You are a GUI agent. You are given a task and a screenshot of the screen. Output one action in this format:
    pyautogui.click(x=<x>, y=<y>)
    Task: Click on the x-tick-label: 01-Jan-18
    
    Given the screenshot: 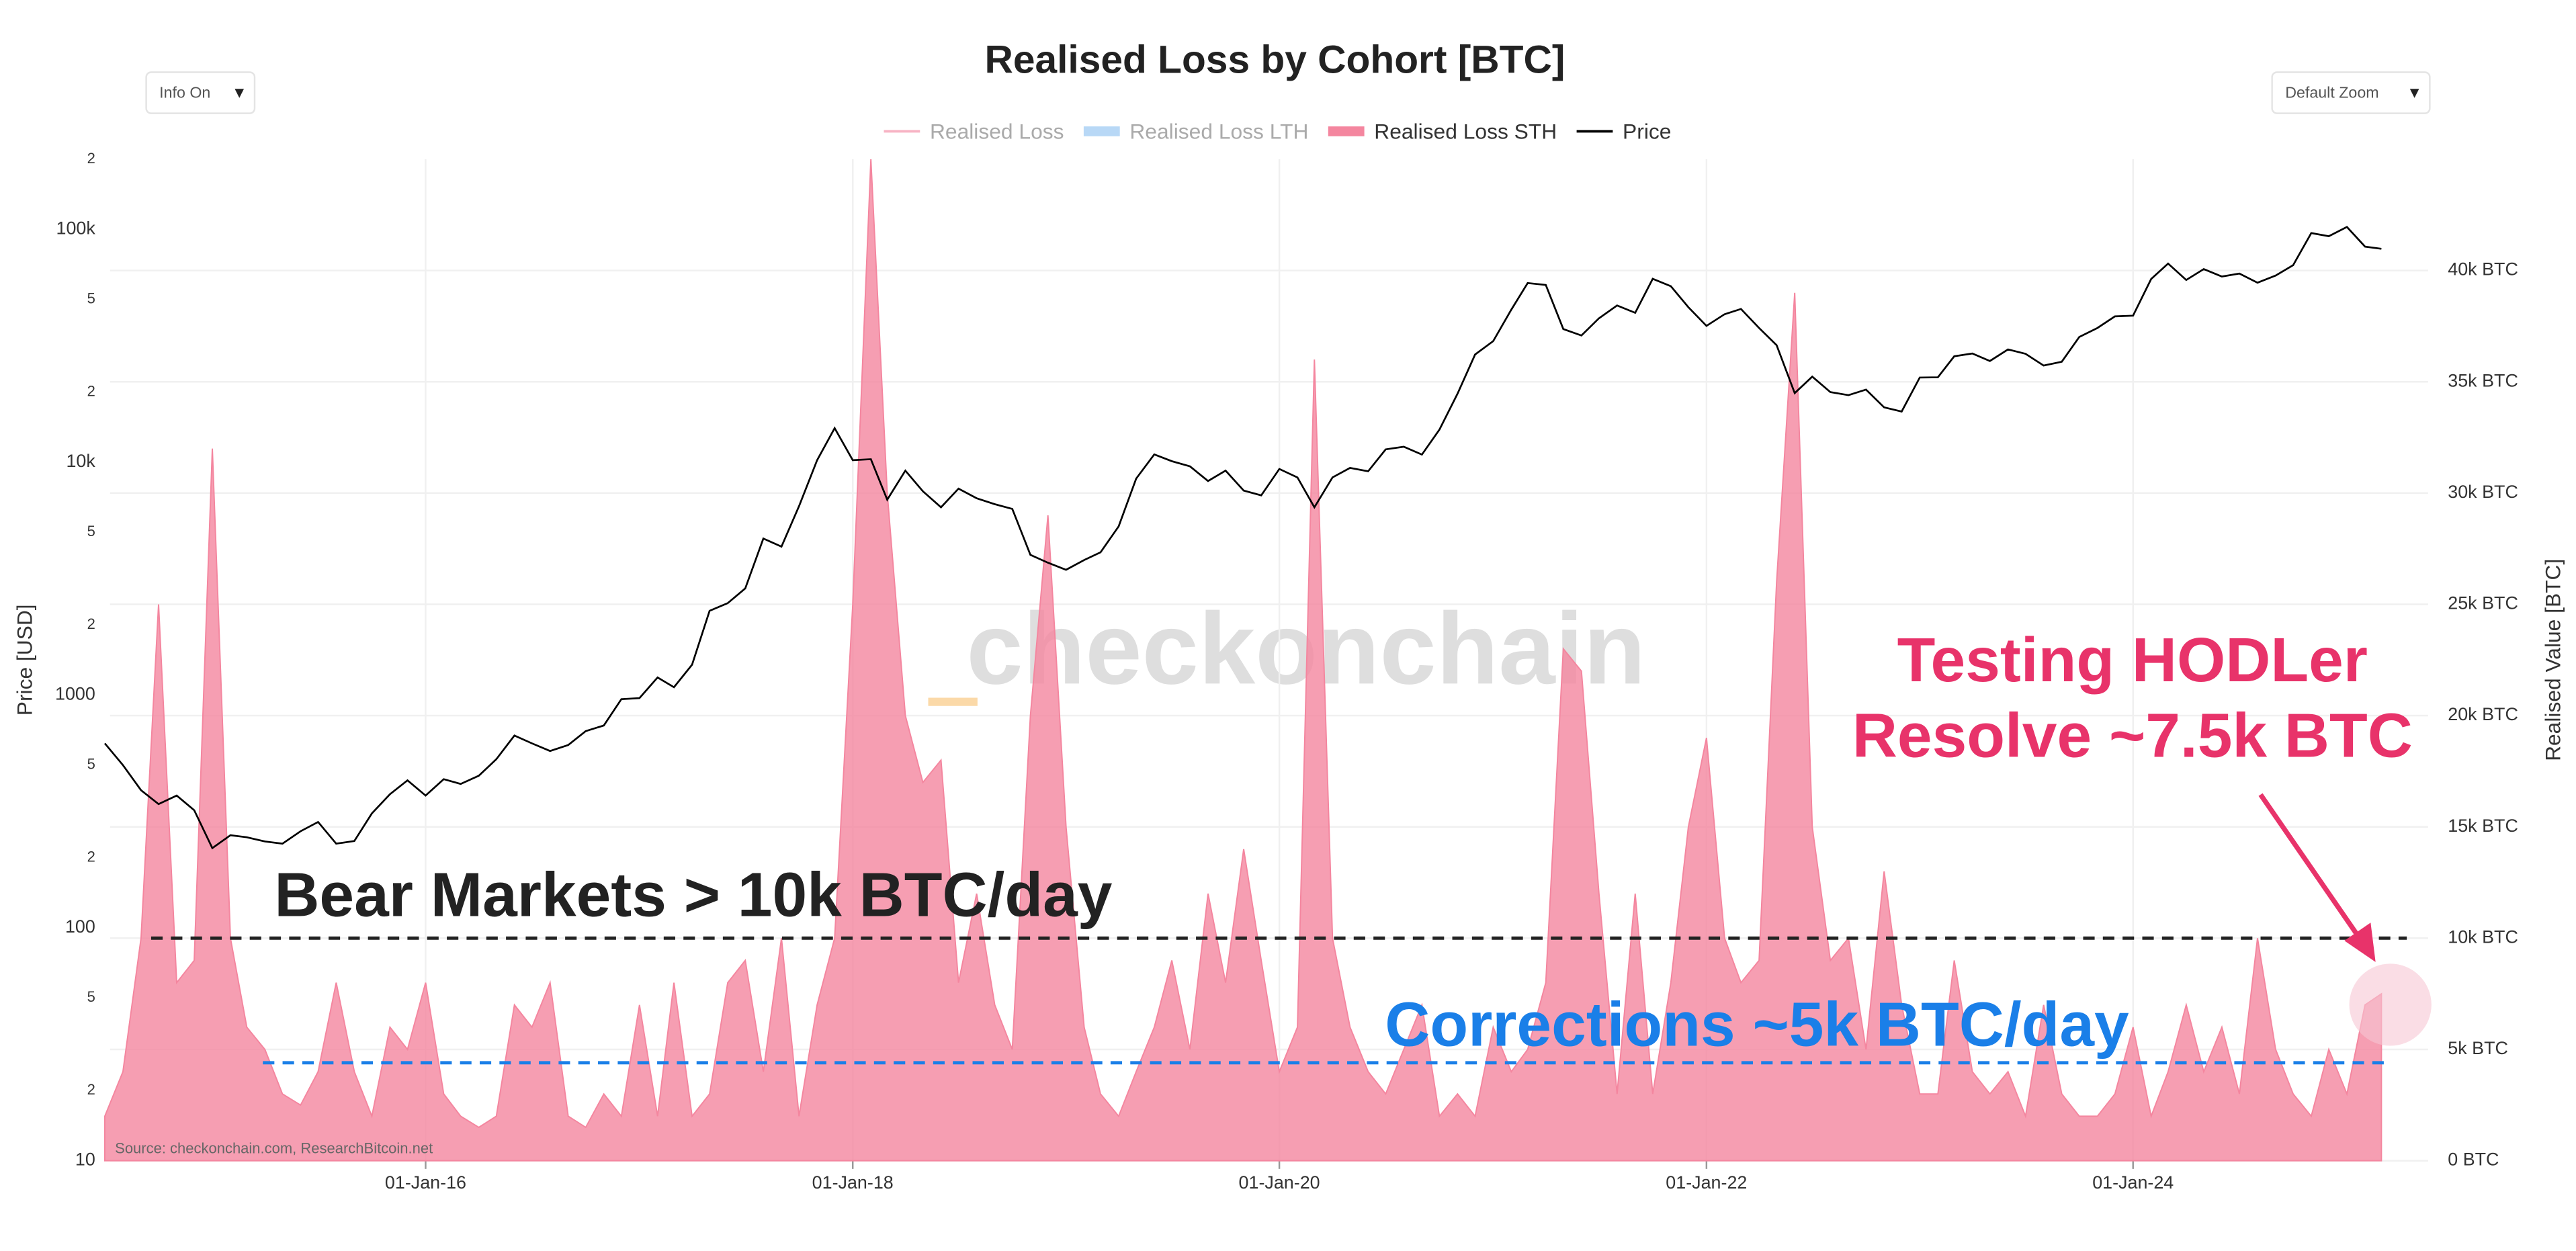 What is the action you would take?
    pyautogui.click(x=853, y=1182)
    